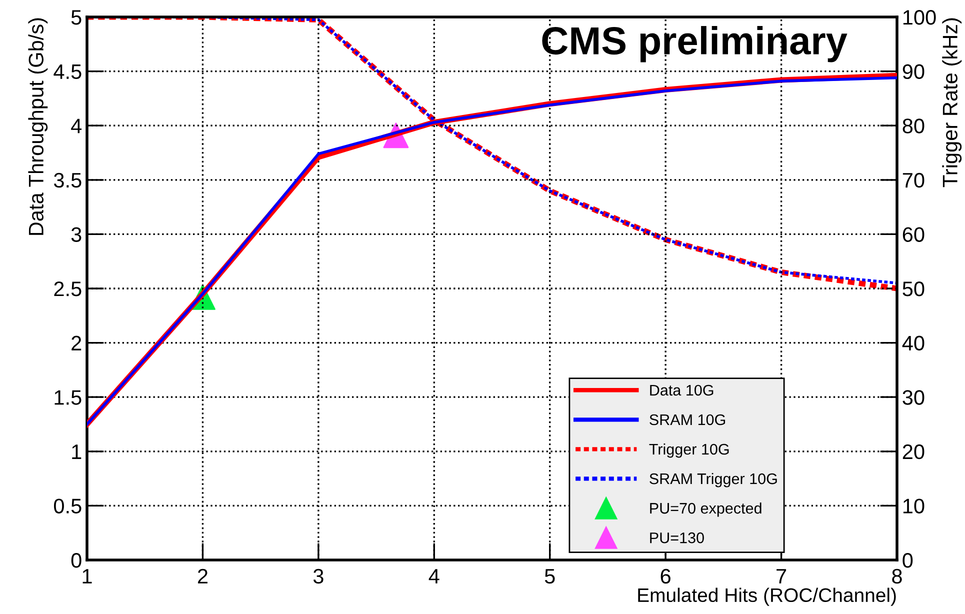  Describe the element at coordinates (907, 560) in the screenshot. I see `y2-tick-label: 0` at that location.